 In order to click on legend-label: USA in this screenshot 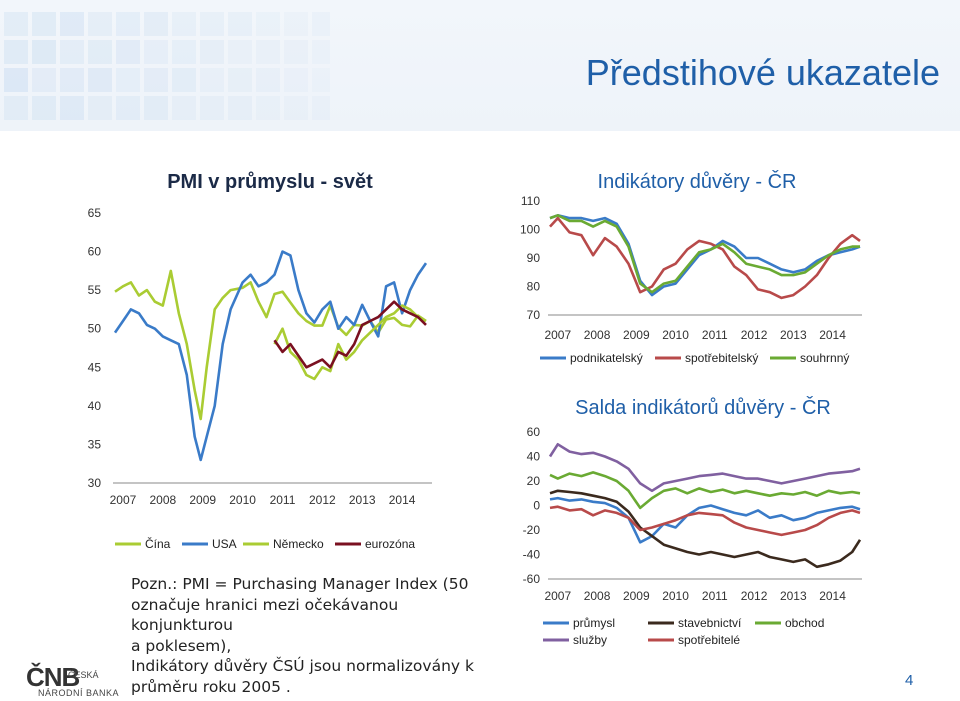, I will do `click(224, 544)`.